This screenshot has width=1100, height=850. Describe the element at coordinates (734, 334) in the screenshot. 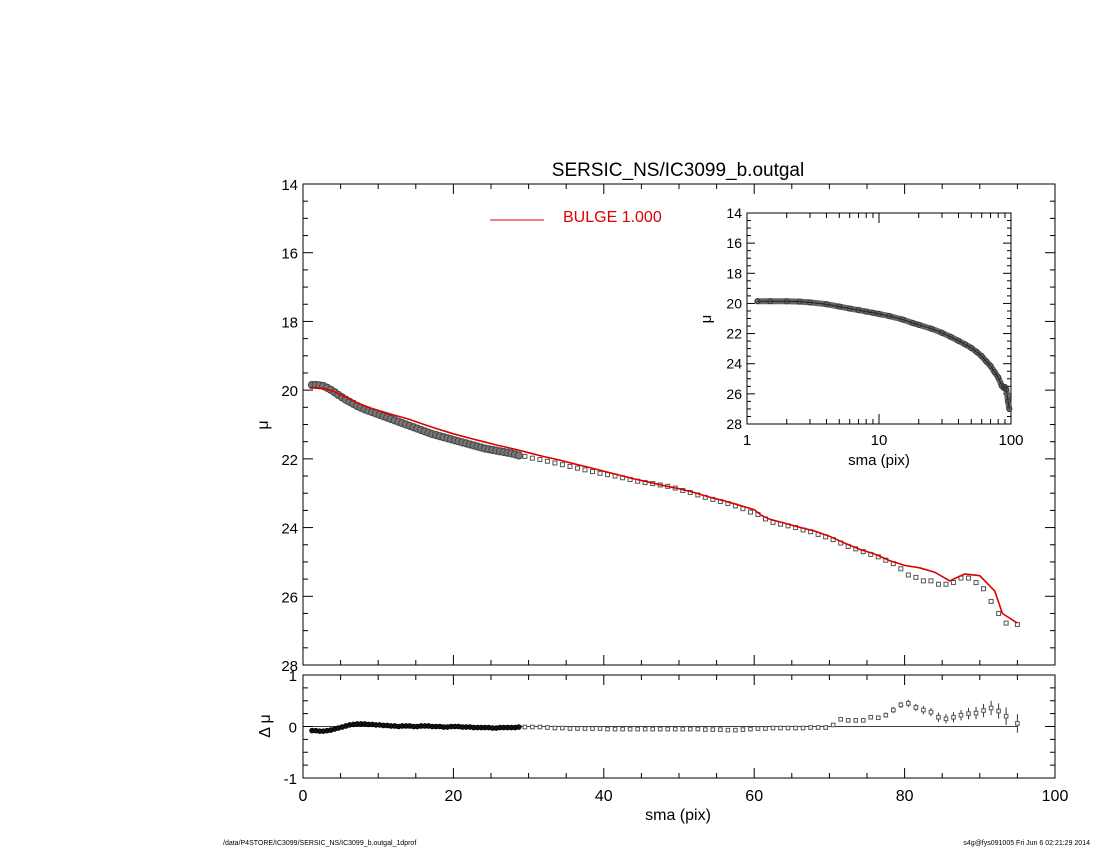

I see `inset-y-tick-label: 22` at that location.